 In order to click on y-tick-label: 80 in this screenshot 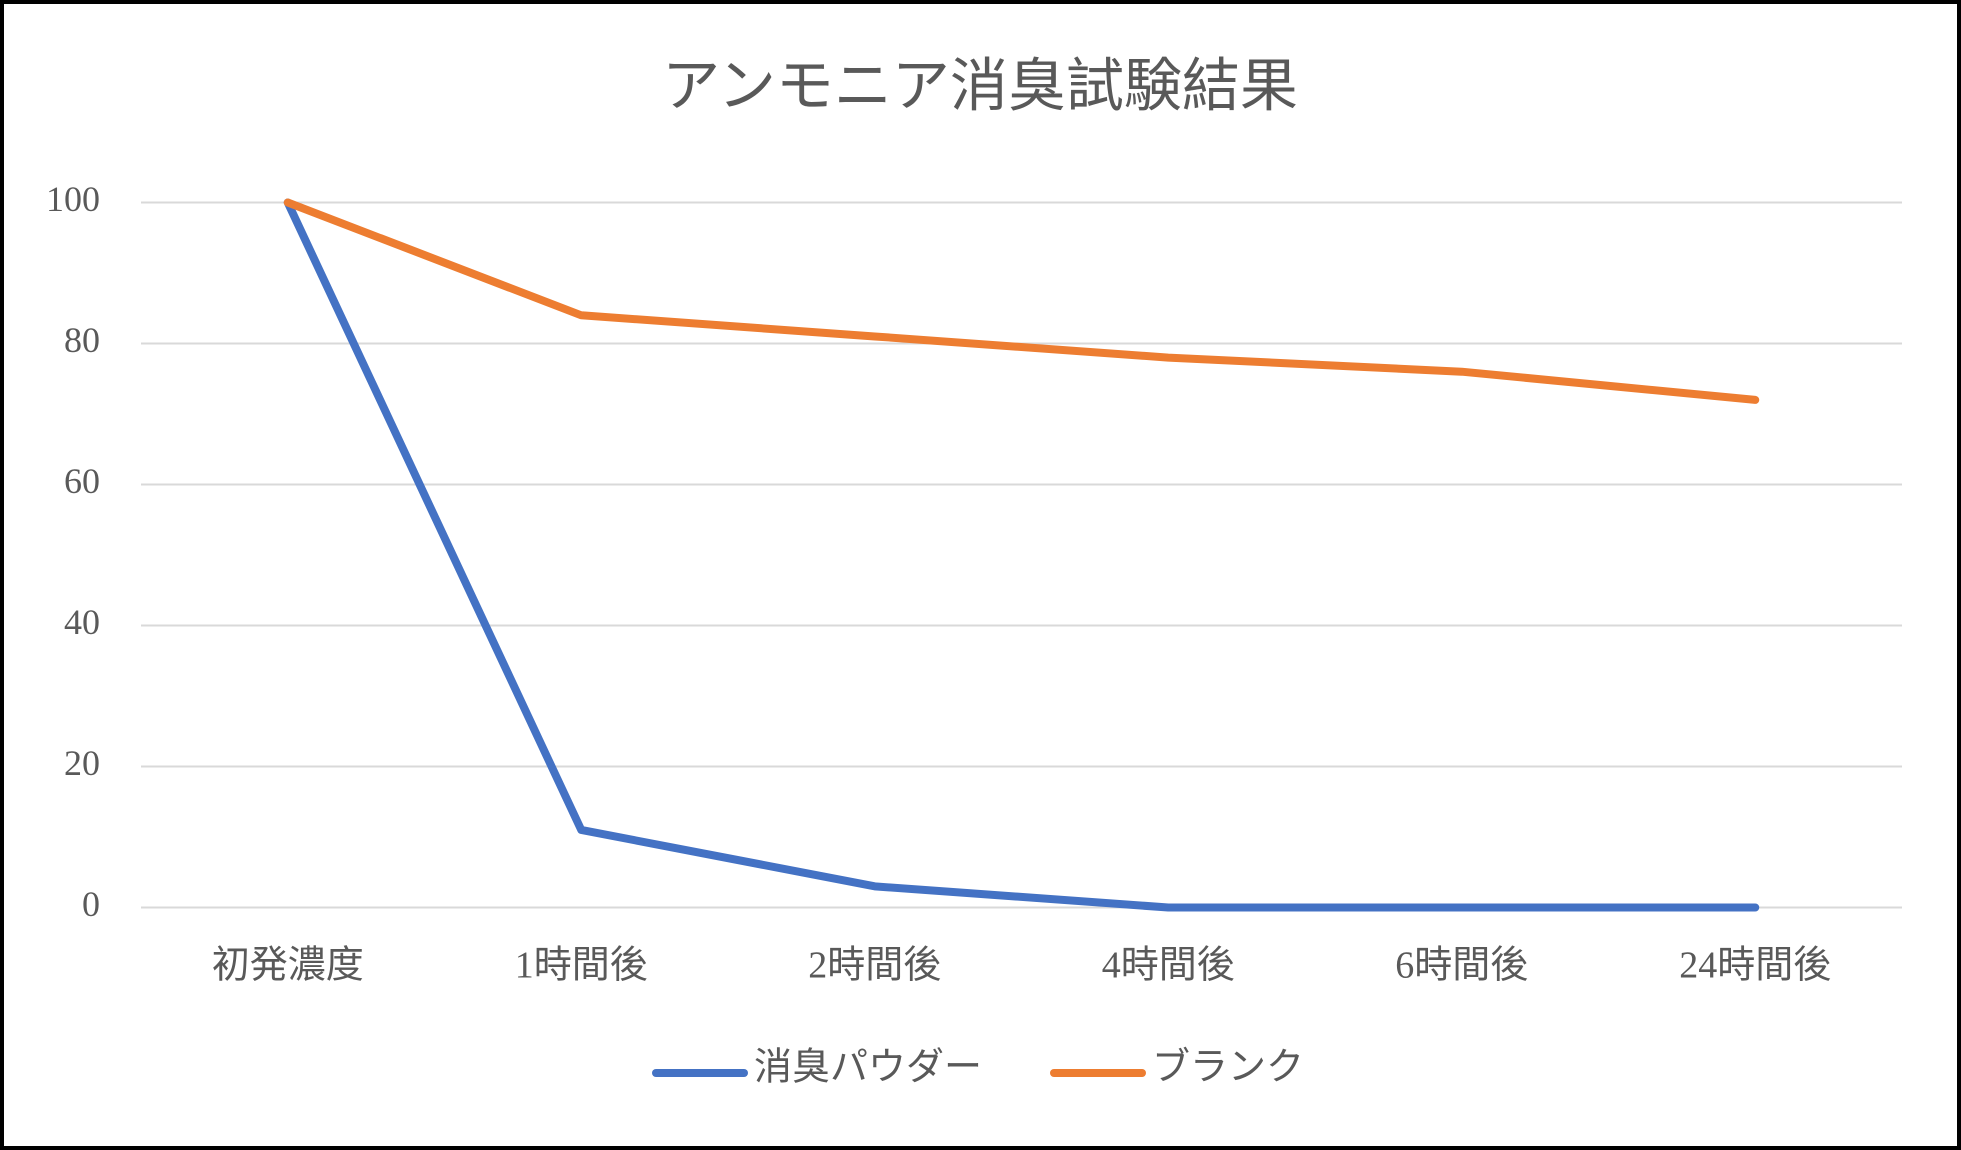, I will do `click(82, 340)`.